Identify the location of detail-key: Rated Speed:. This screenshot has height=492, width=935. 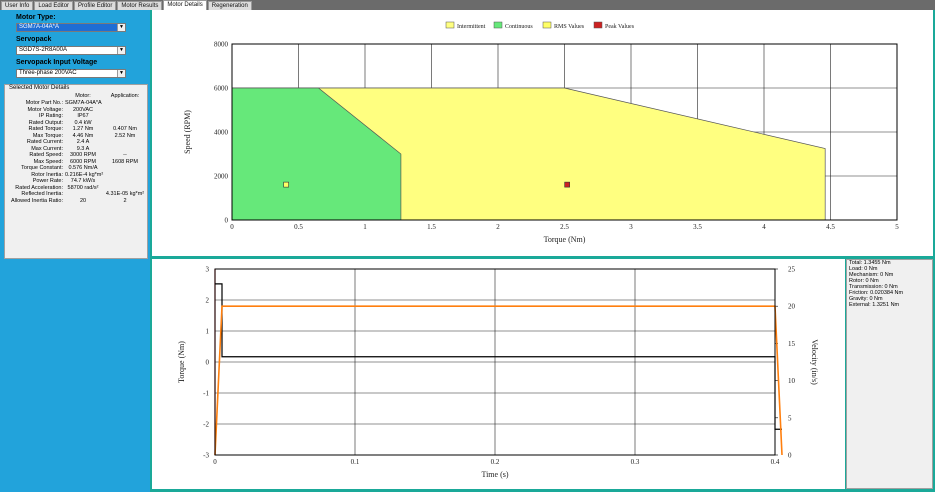
(46, 155).